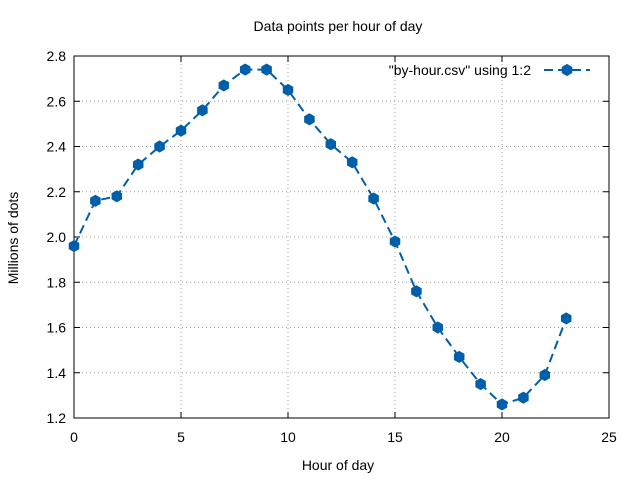  What do you see at coordinates (13, 238) in the screenshot?
I see `y-axis-label: Millions of dots` at bounding box center [13, 238].